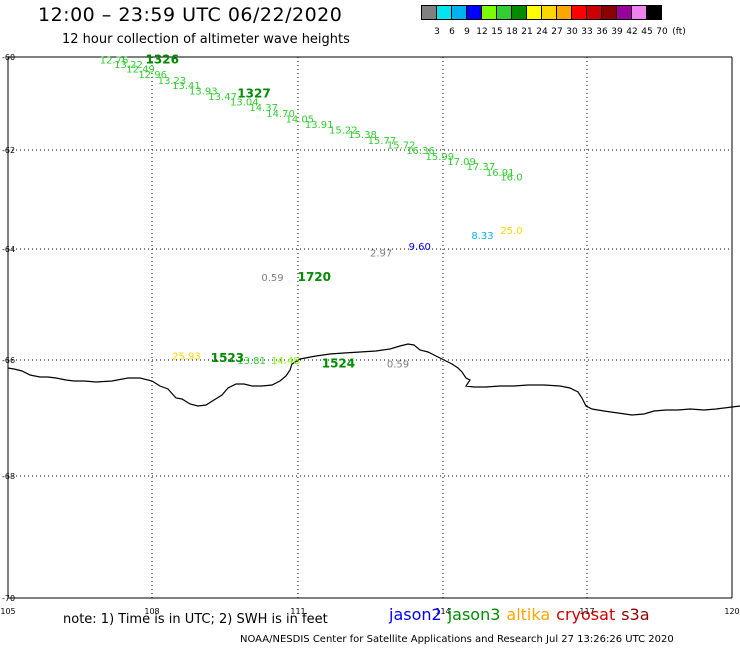 The height and width of the screenshot is (650, 740). I want to click on swh-label: 15.77, so click(382, 141).